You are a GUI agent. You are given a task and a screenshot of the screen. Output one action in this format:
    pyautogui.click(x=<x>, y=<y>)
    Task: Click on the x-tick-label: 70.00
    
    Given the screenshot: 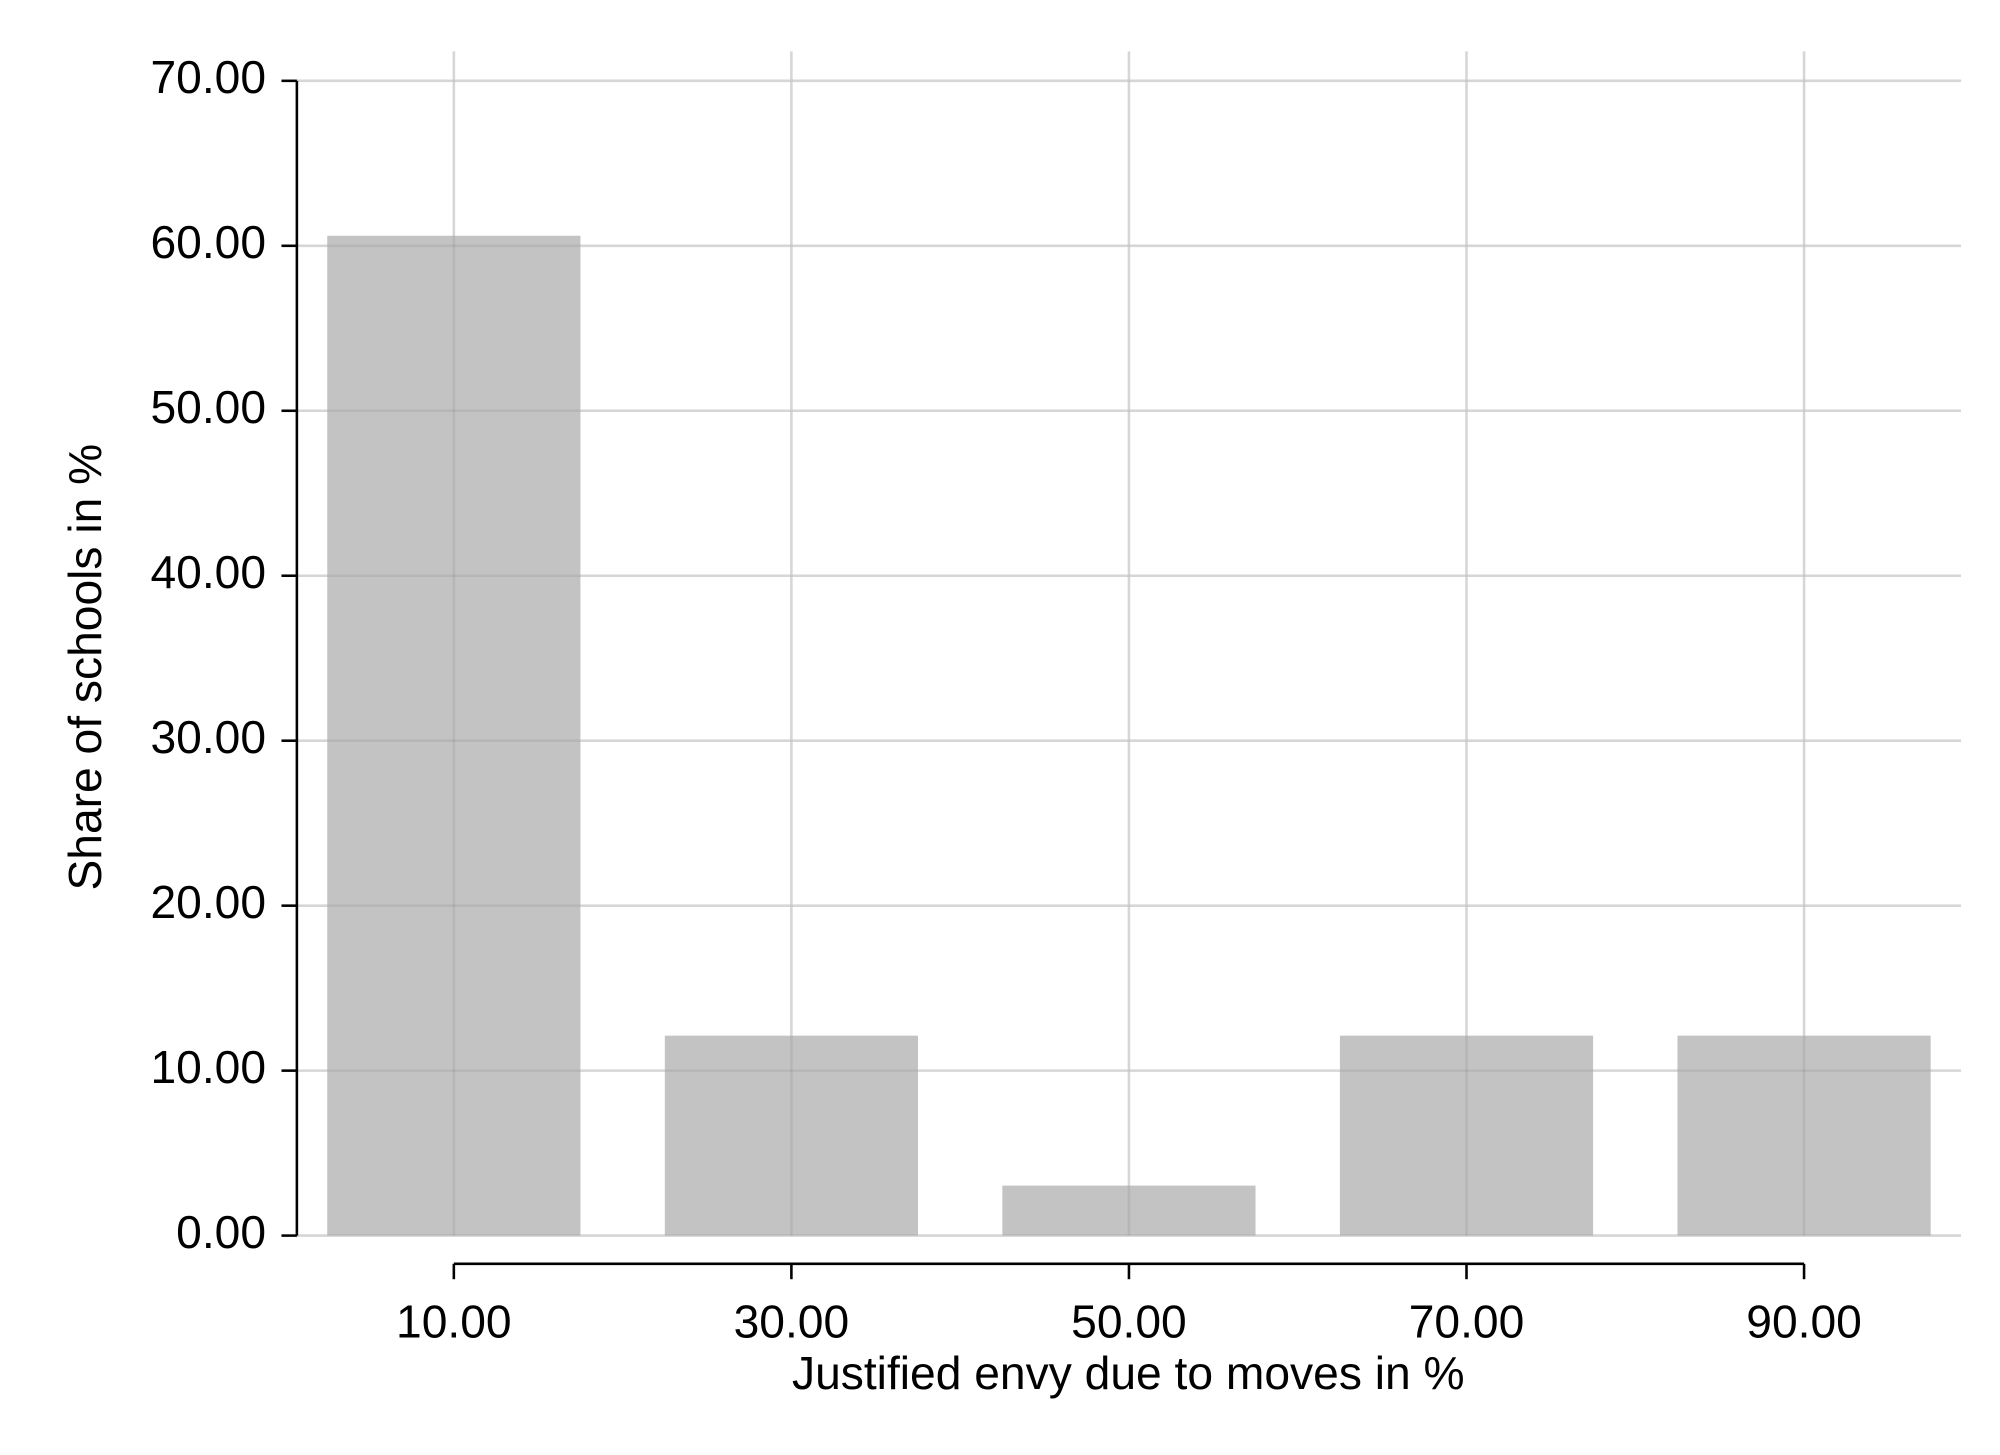 What is the action you would take?
    pyautogui.click(x=1467, y=1322)
    